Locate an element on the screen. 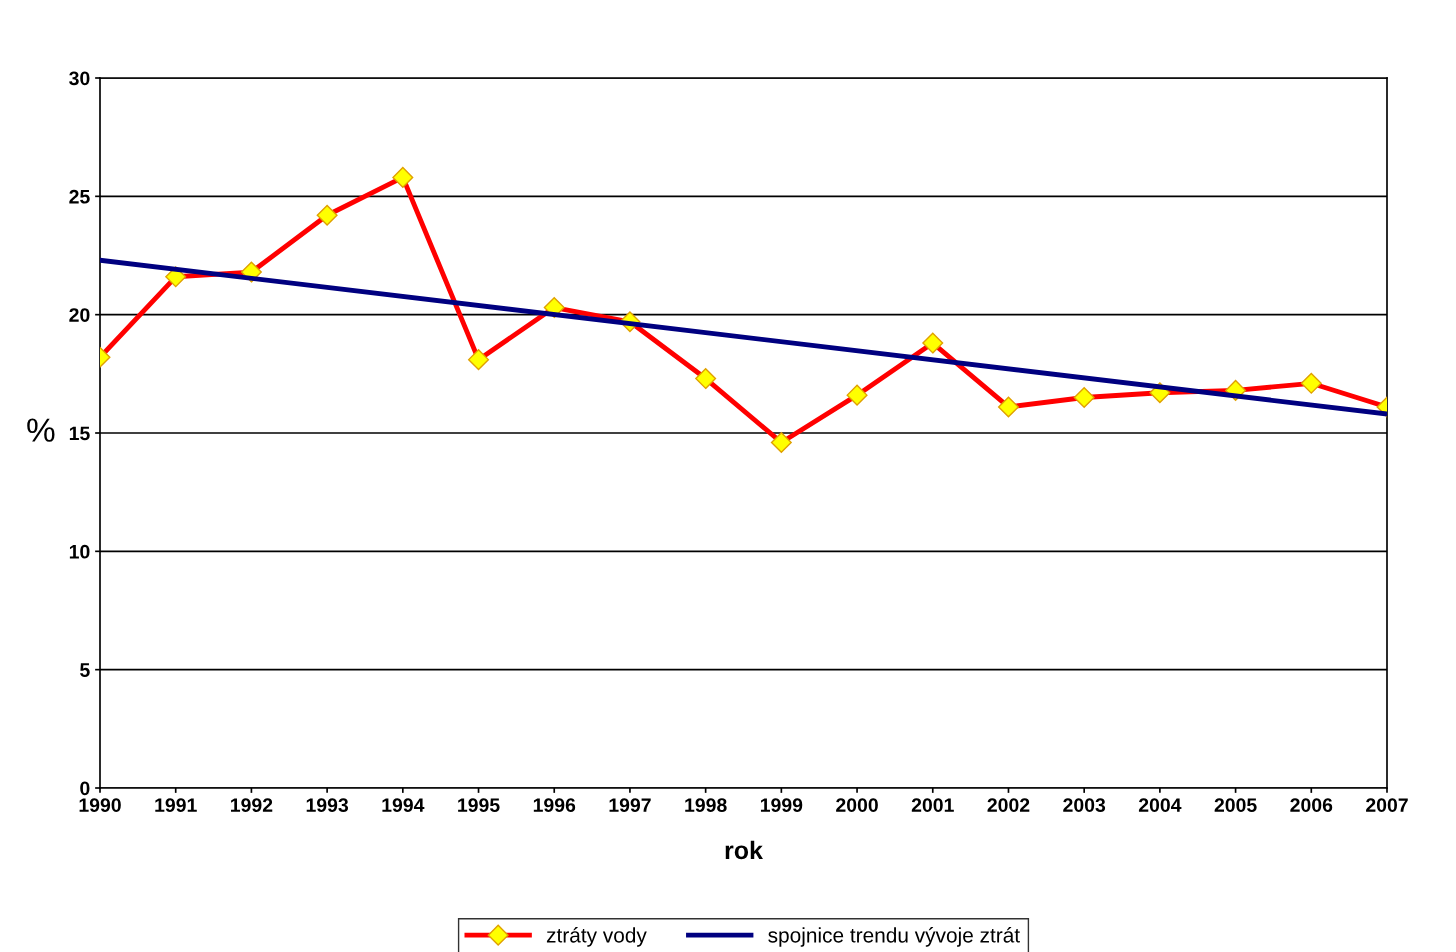 This screenshot has height=952, width=1456. x-tick-label: 2002 is located at coordinates (1008, 805).